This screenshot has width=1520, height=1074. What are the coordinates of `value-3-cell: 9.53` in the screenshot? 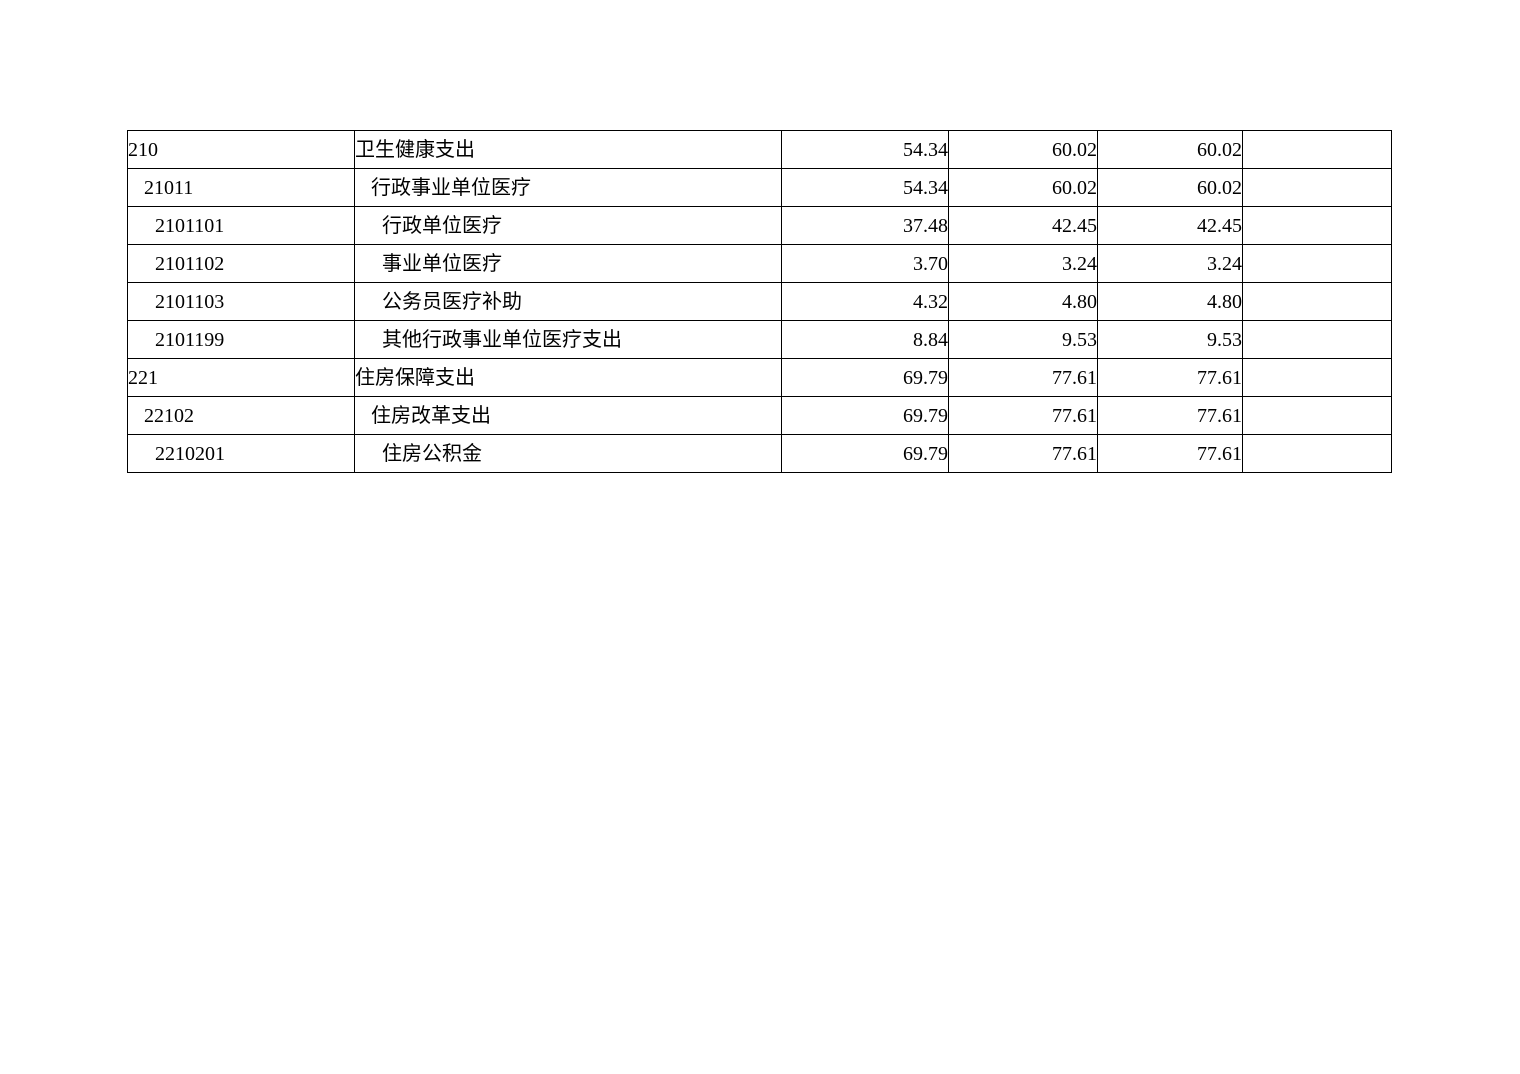 It's located at (1170, 339).